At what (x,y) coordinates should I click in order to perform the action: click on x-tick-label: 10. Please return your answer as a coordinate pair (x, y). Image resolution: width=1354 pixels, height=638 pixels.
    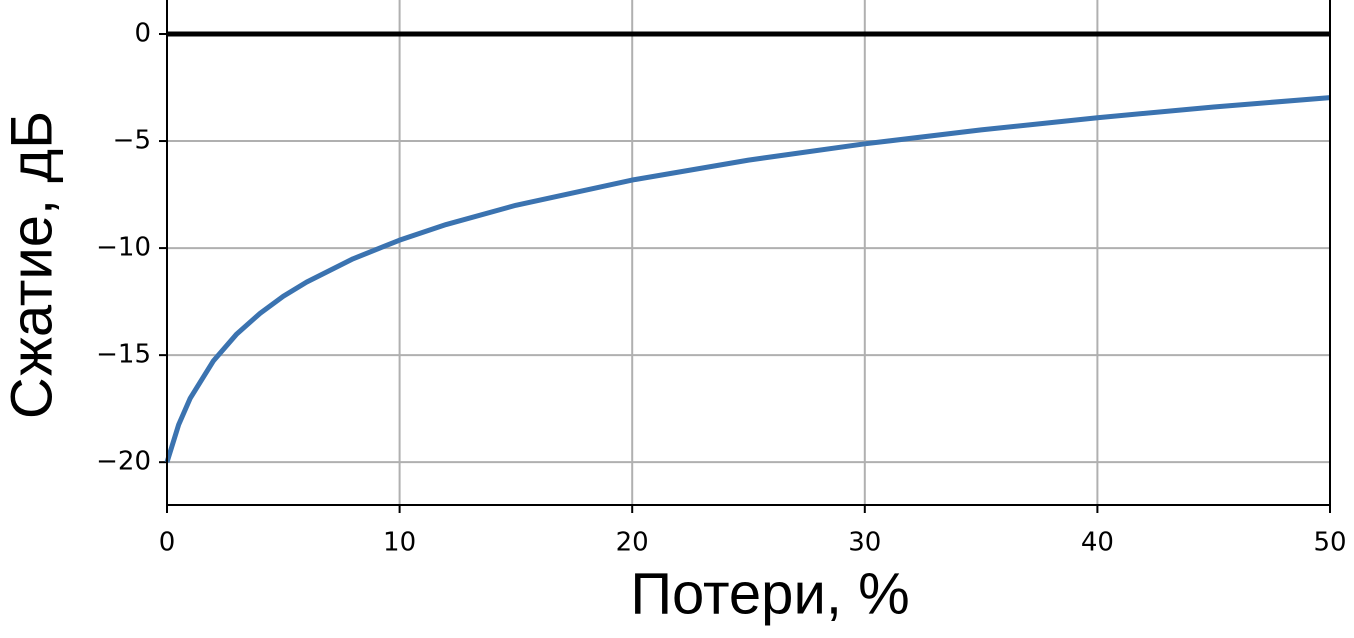
    Looking at the image, I should click on (399, 543).